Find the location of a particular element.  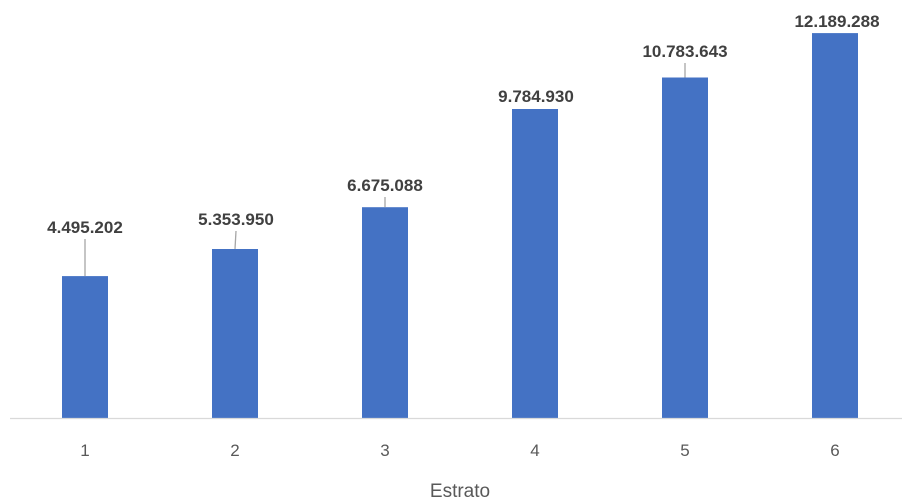

data-label-1: 4.495.202 is located at coordinates (85, 227).